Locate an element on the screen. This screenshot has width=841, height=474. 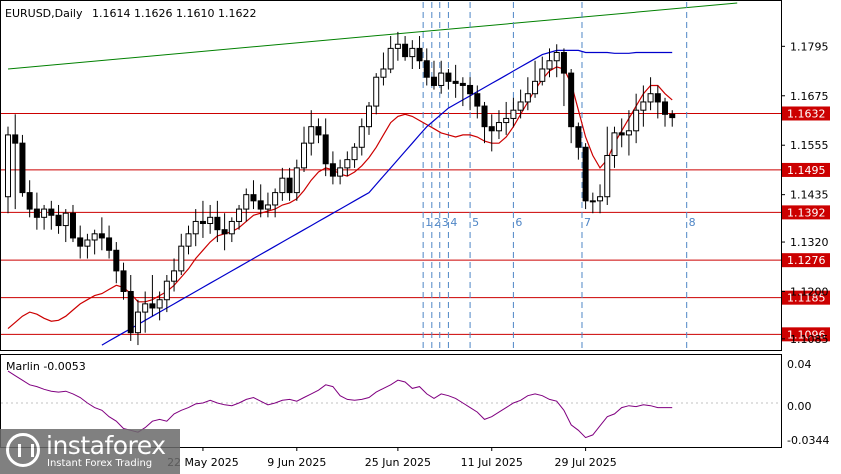
price-tick-label: 1.1675 is located at coordinates (809, 96).